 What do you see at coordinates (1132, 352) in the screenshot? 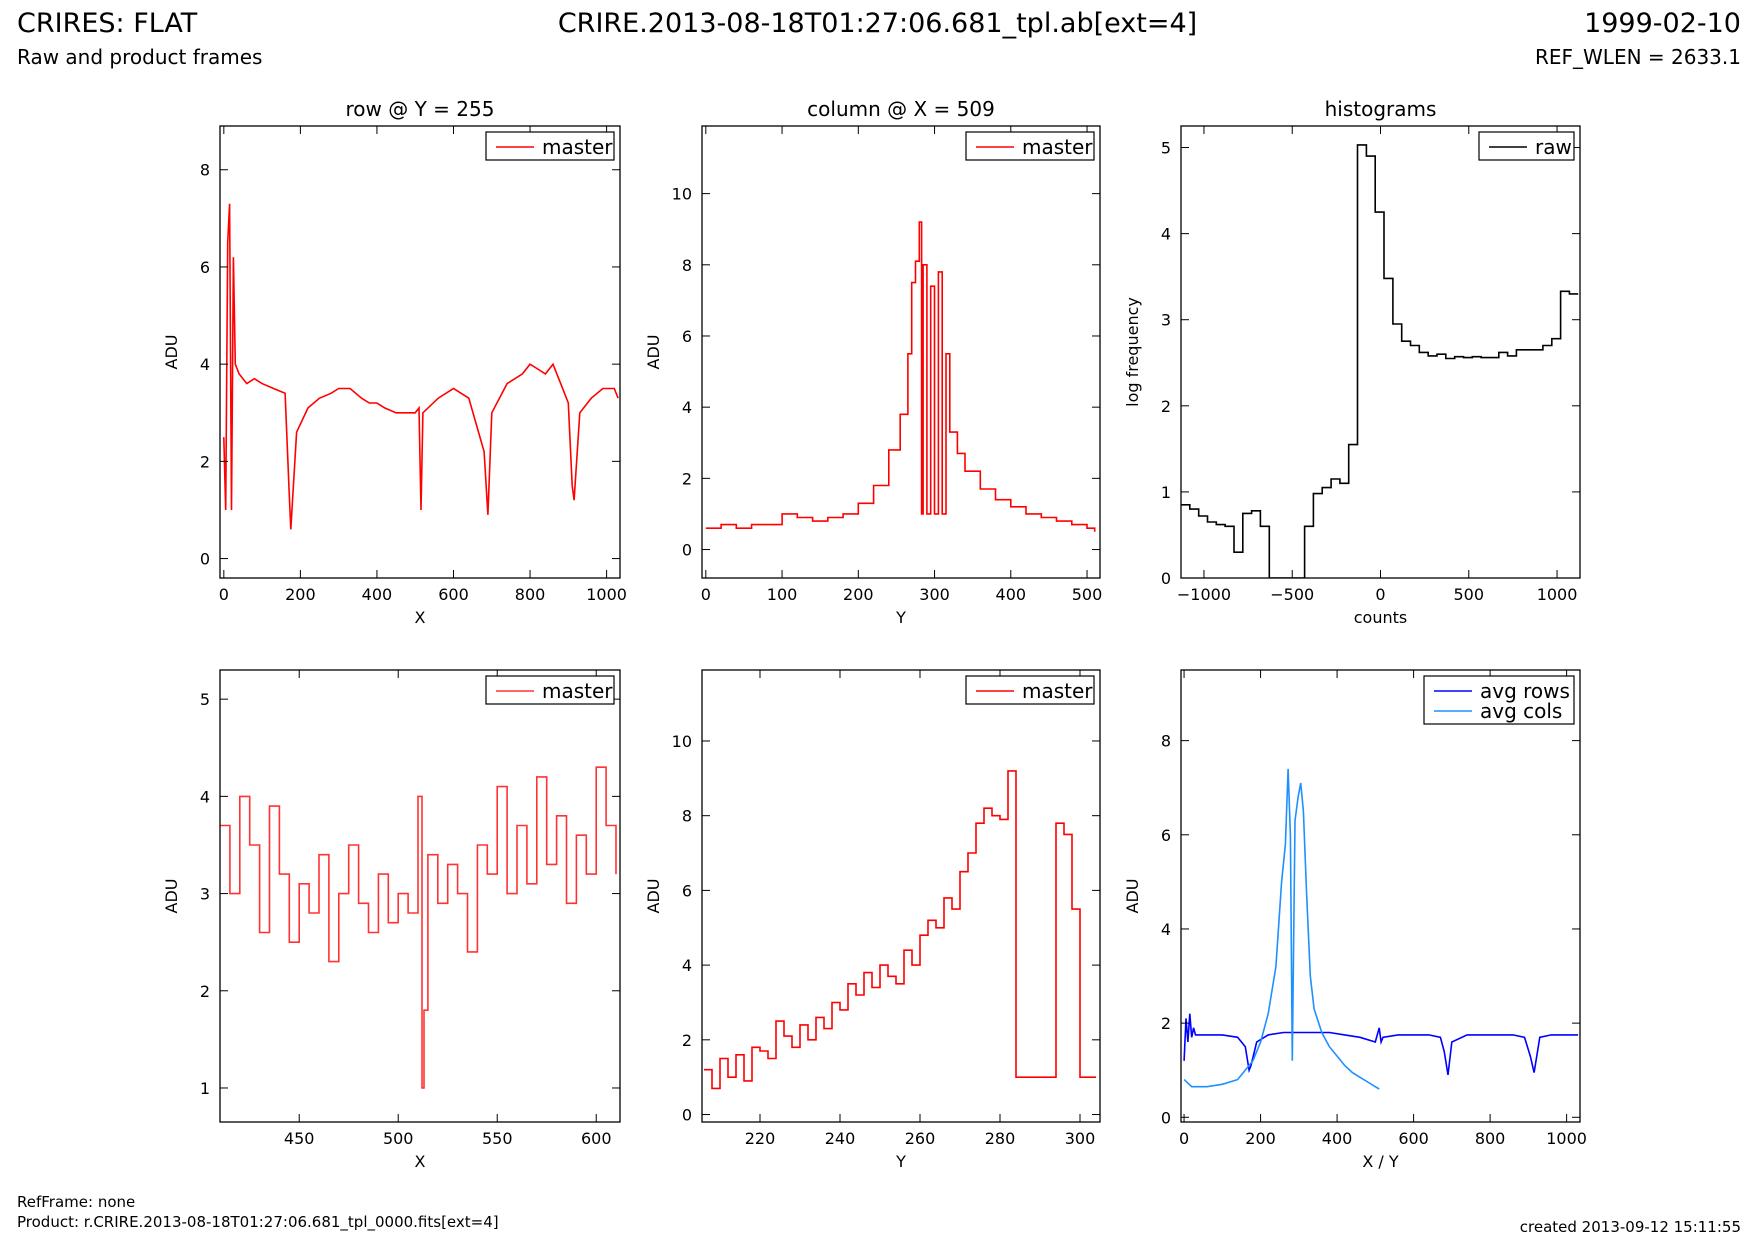
I see `y-axis-label: log frequency` at bounding box center [1132, 352].